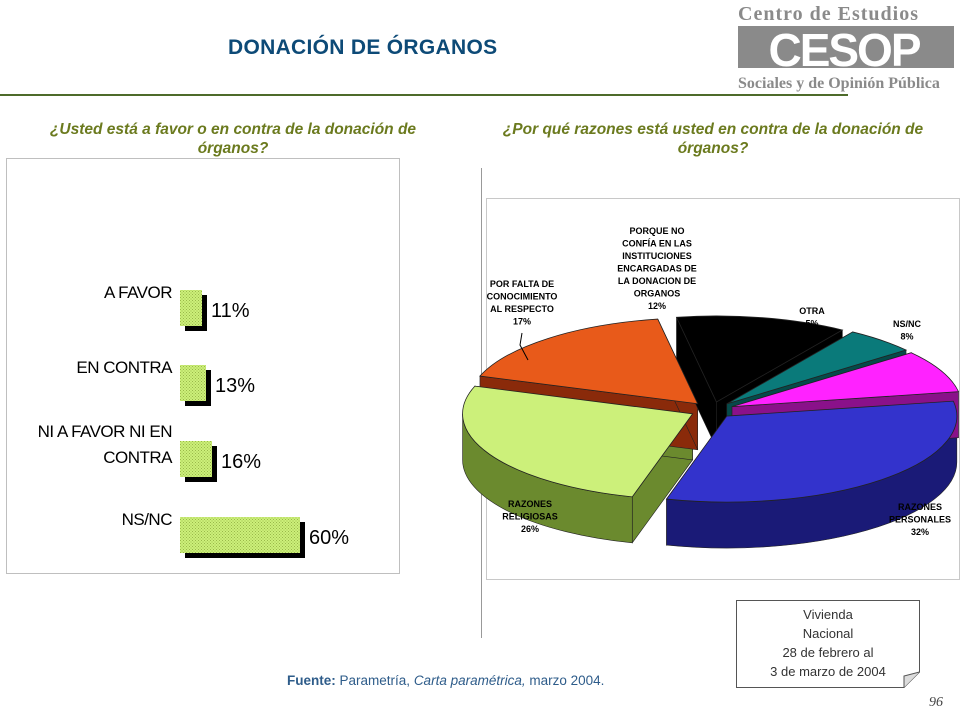  I want to click on logo-band, so click(846, 47).